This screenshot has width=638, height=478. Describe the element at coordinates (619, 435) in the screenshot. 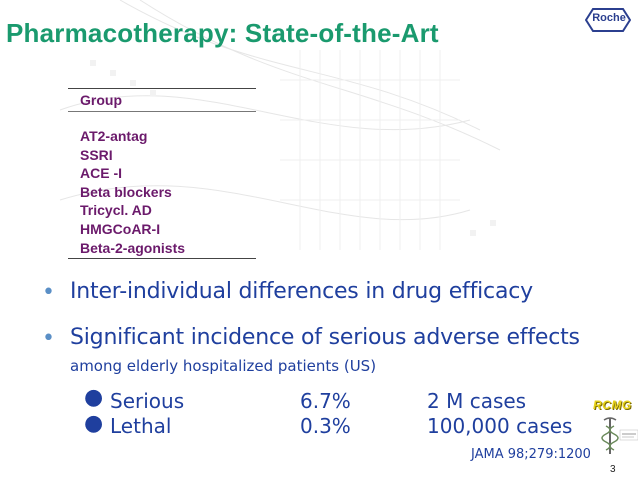

I see `caduceus-emblem-icon` at that location.